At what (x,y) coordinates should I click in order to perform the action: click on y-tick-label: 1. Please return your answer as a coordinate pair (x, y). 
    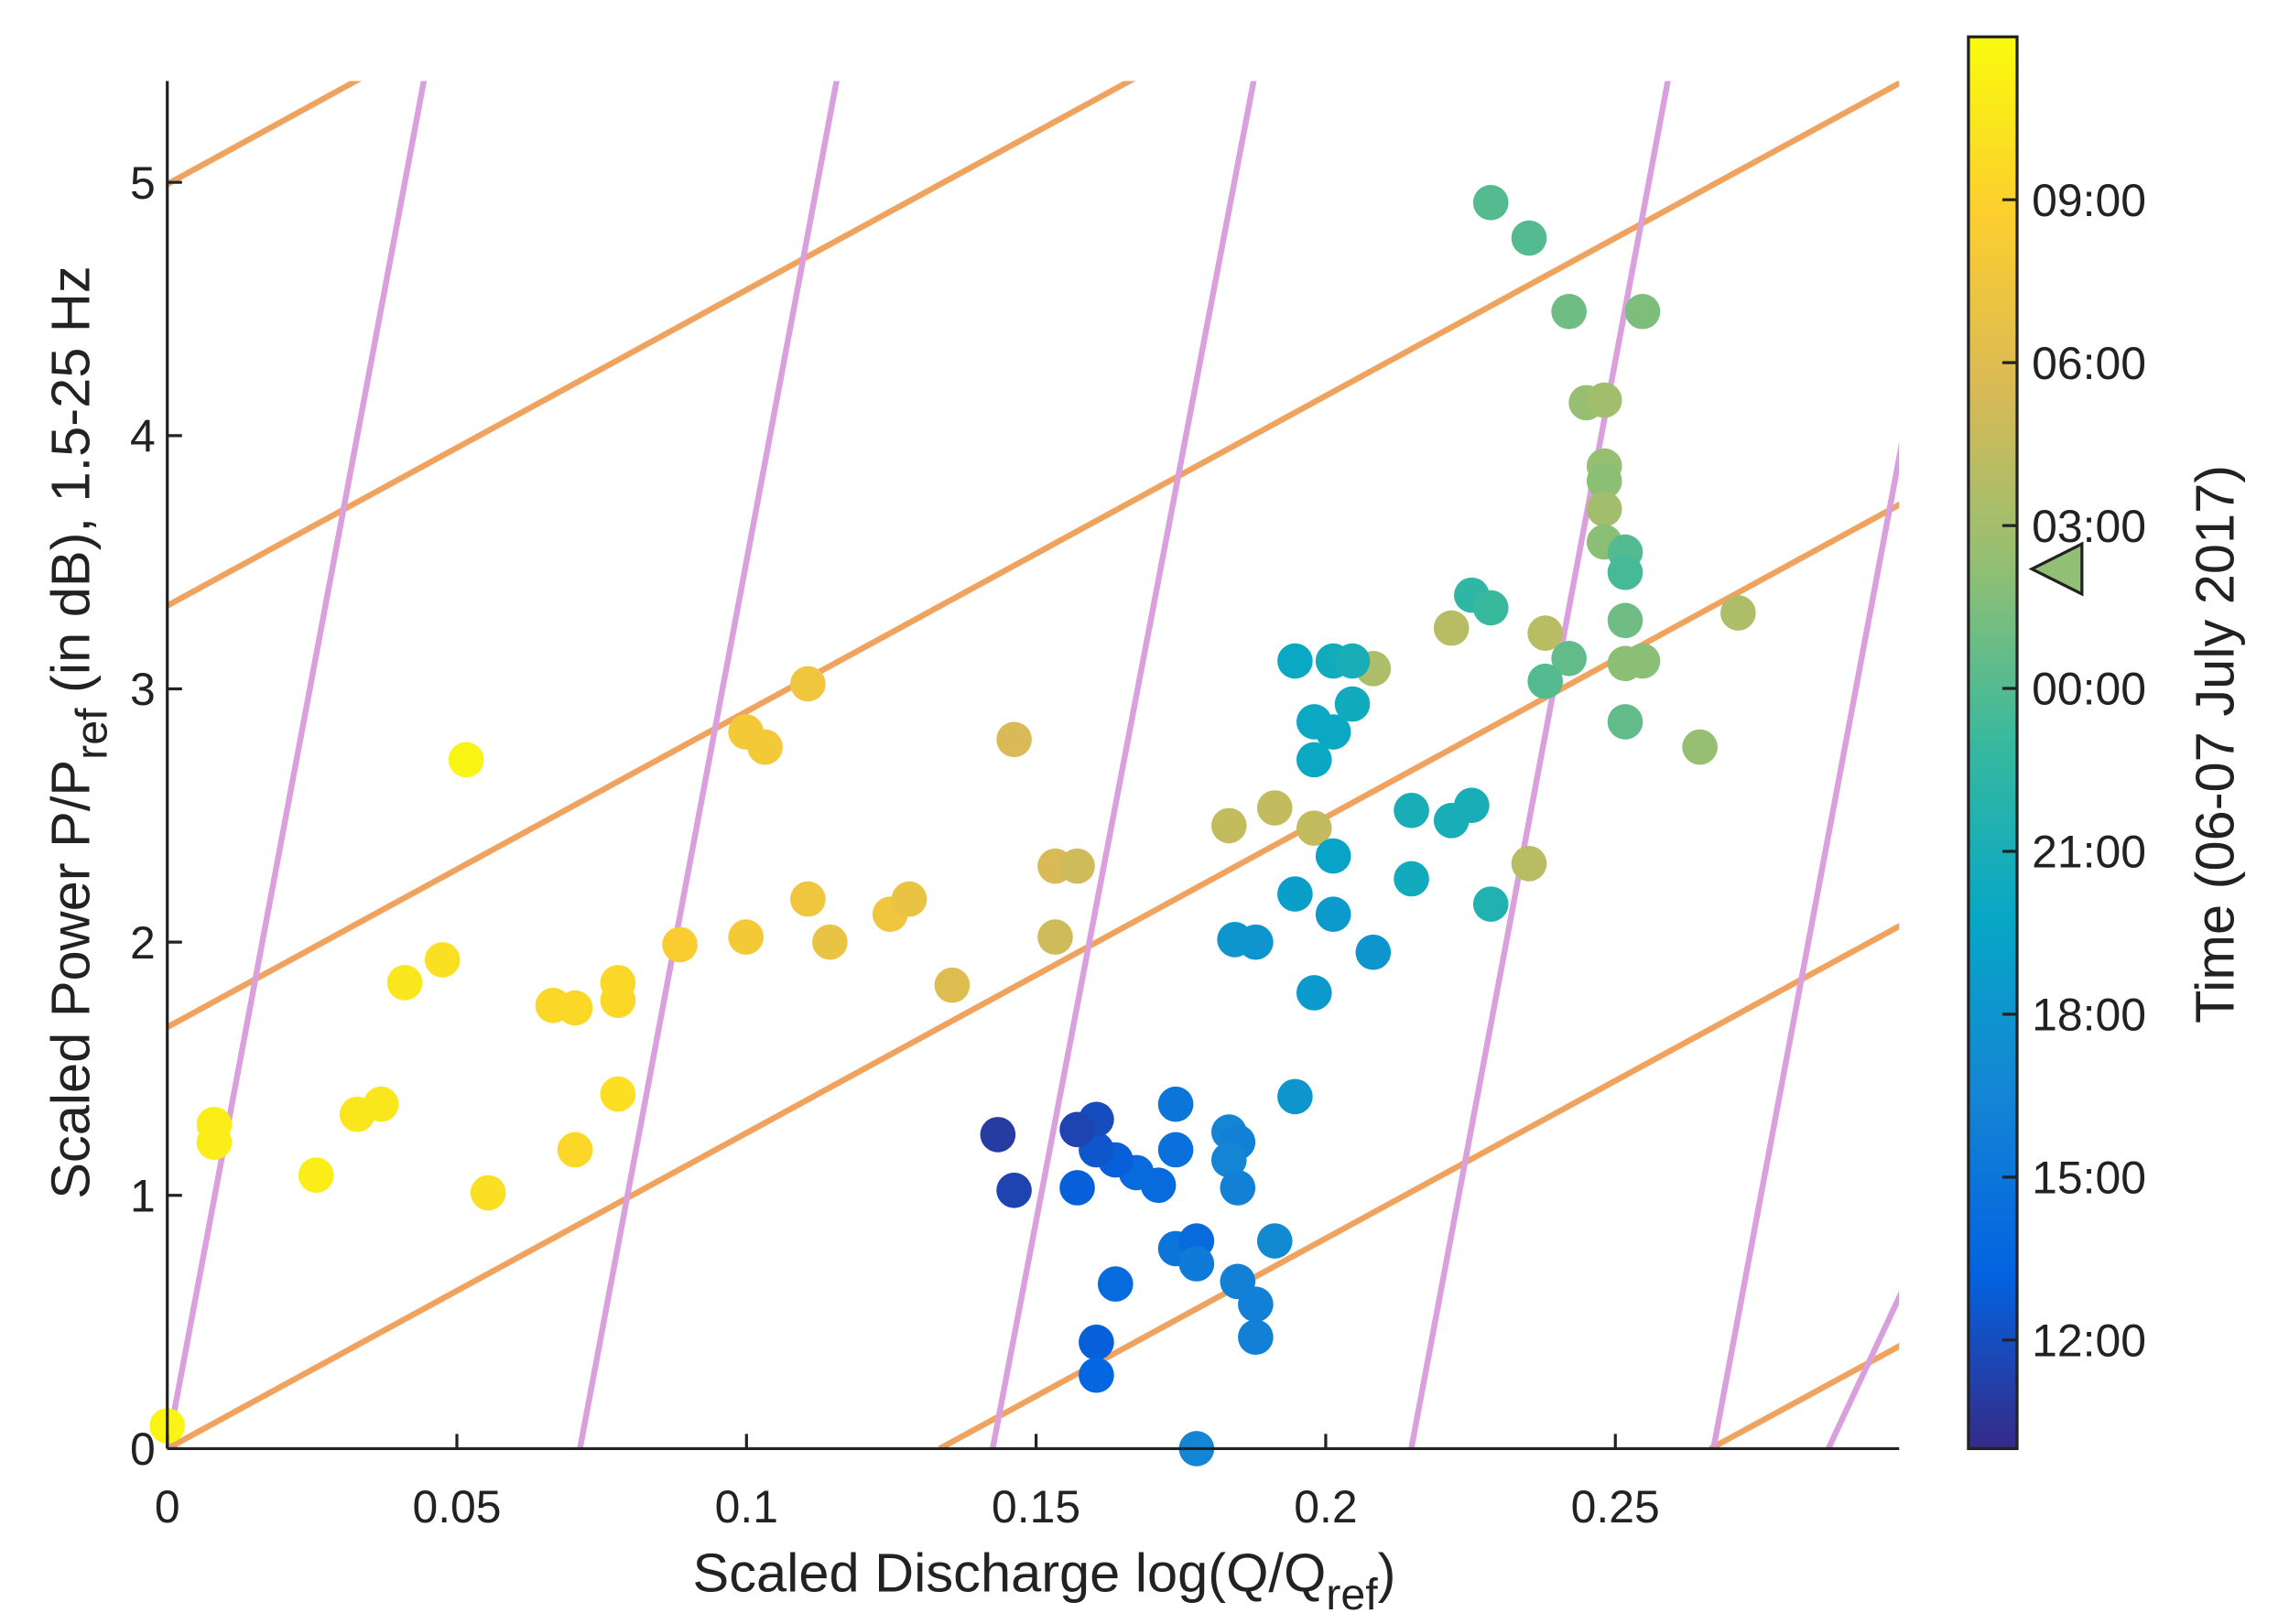
    Looking at the image, I should click on (143, 1195).